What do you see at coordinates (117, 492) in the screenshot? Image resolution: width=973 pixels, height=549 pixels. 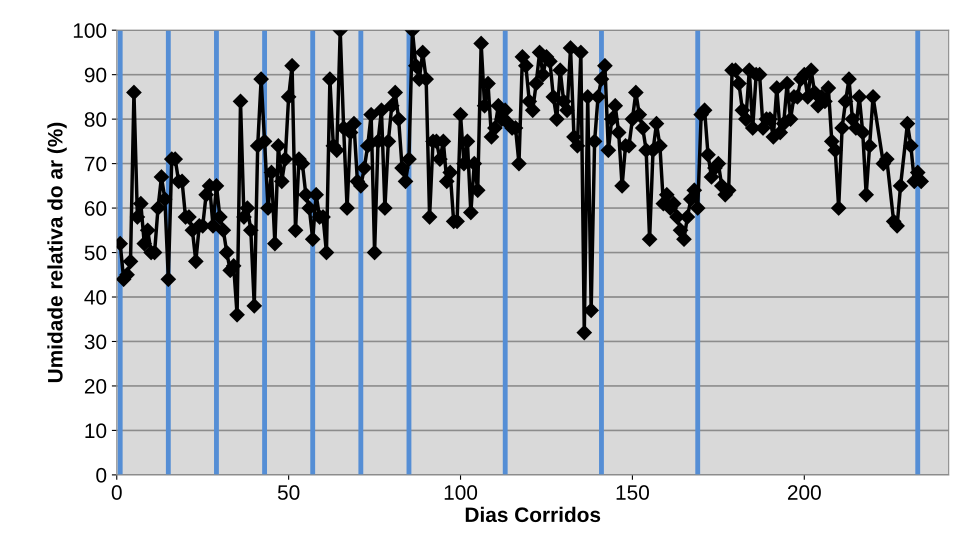 I see `x-tick-label: 0` at bounding box center [117, 492].